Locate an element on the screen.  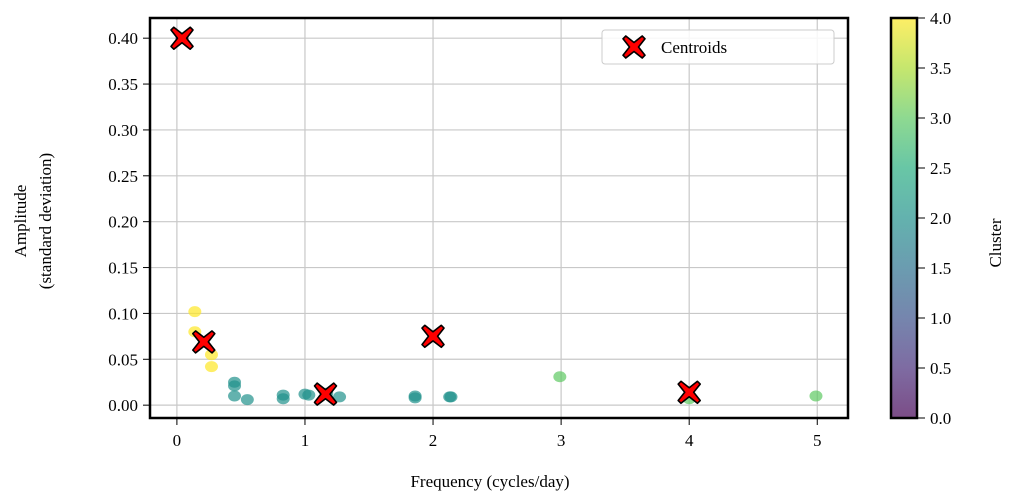
centroid-legend-x-icon is located at coordinates (634, 47).